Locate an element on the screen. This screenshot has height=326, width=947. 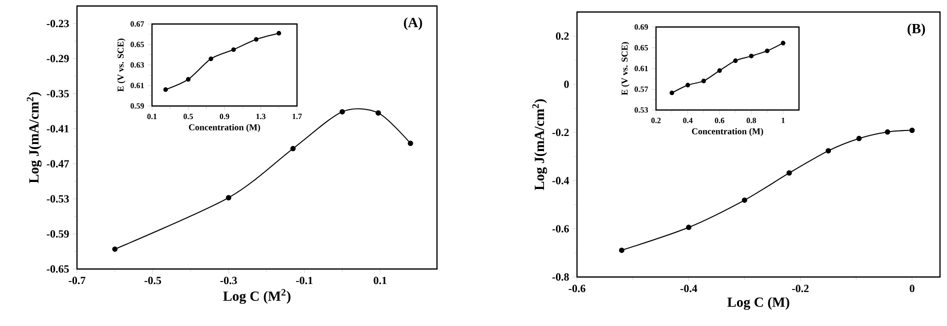
y-tick-label: -0.29 is located at coordinates (57, 58).